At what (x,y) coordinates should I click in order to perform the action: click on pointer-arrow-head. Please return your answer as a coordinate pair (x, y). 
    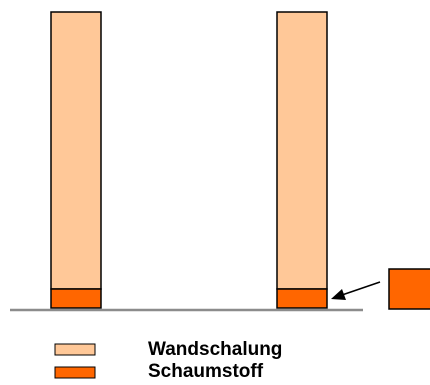
    Looking at the image, I should click on (338, 294).